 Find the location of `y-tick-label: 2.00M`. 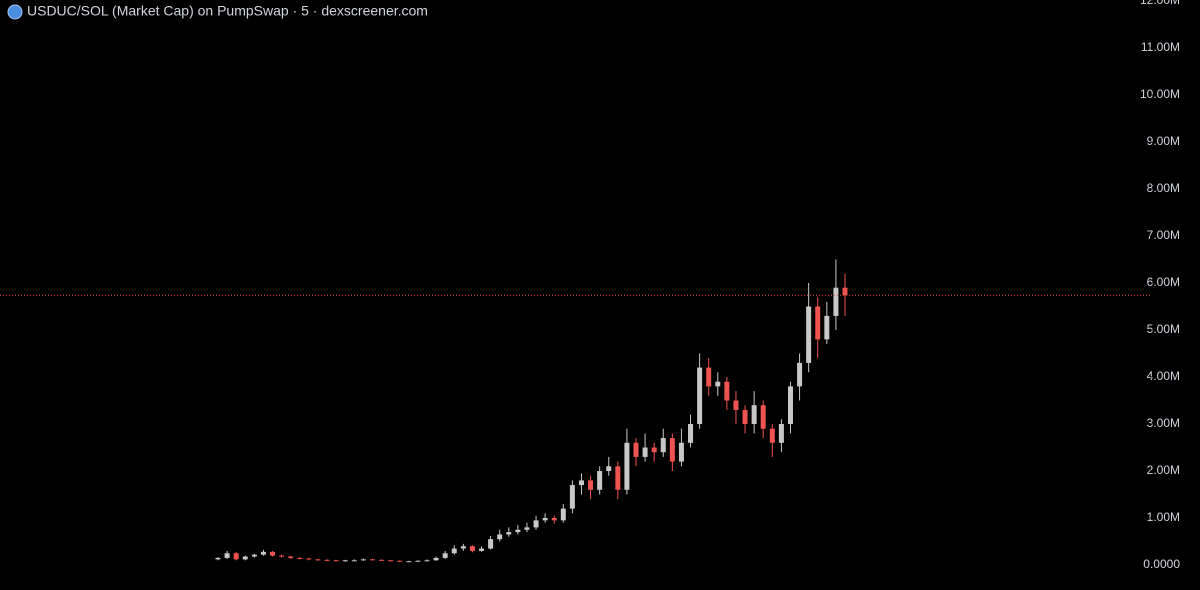

y-tick-label: 2.00M is located at coordinates (1163, 470).